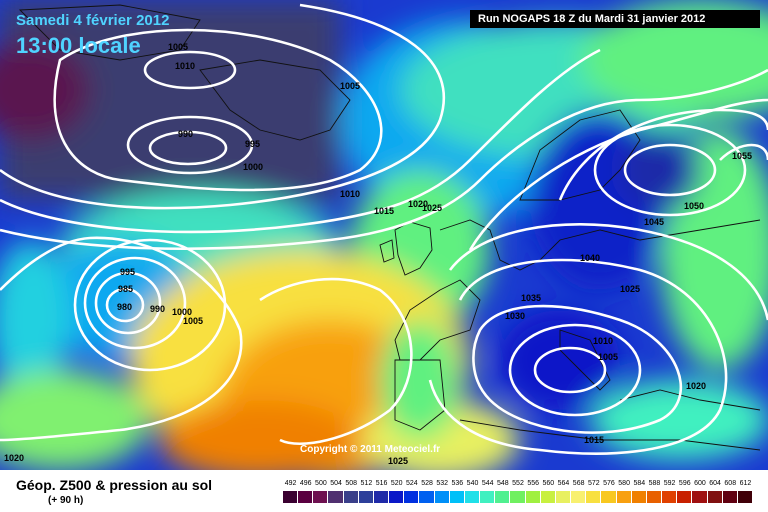  What do you see at coordinates (669, 483) in the screenshot?
I see `scale-tick-label: 592` at bounding box center [669, 483].